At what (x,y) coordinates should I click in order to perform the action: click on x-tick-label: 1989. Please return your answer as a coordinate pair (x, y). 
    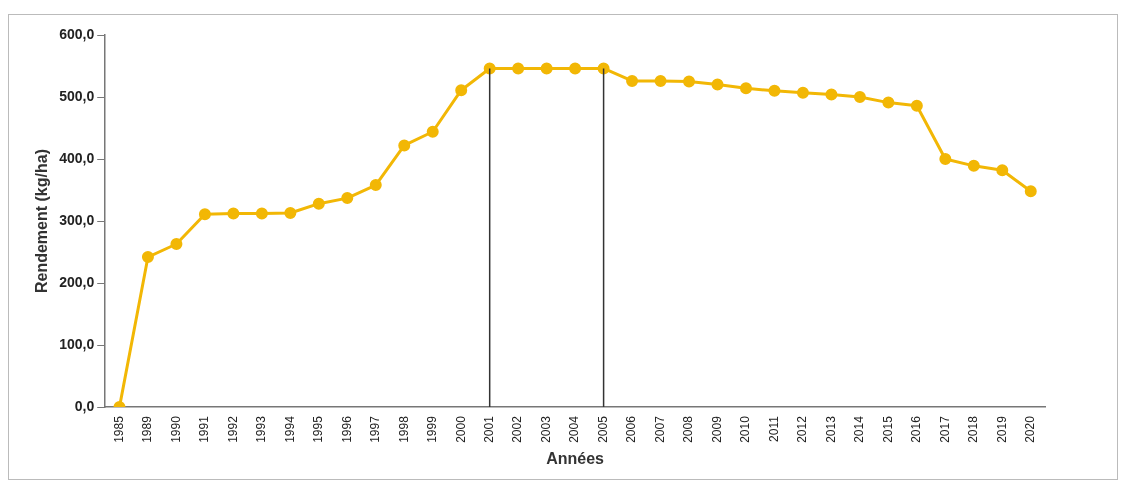
    Looking at the image, I should click on (147, 429).